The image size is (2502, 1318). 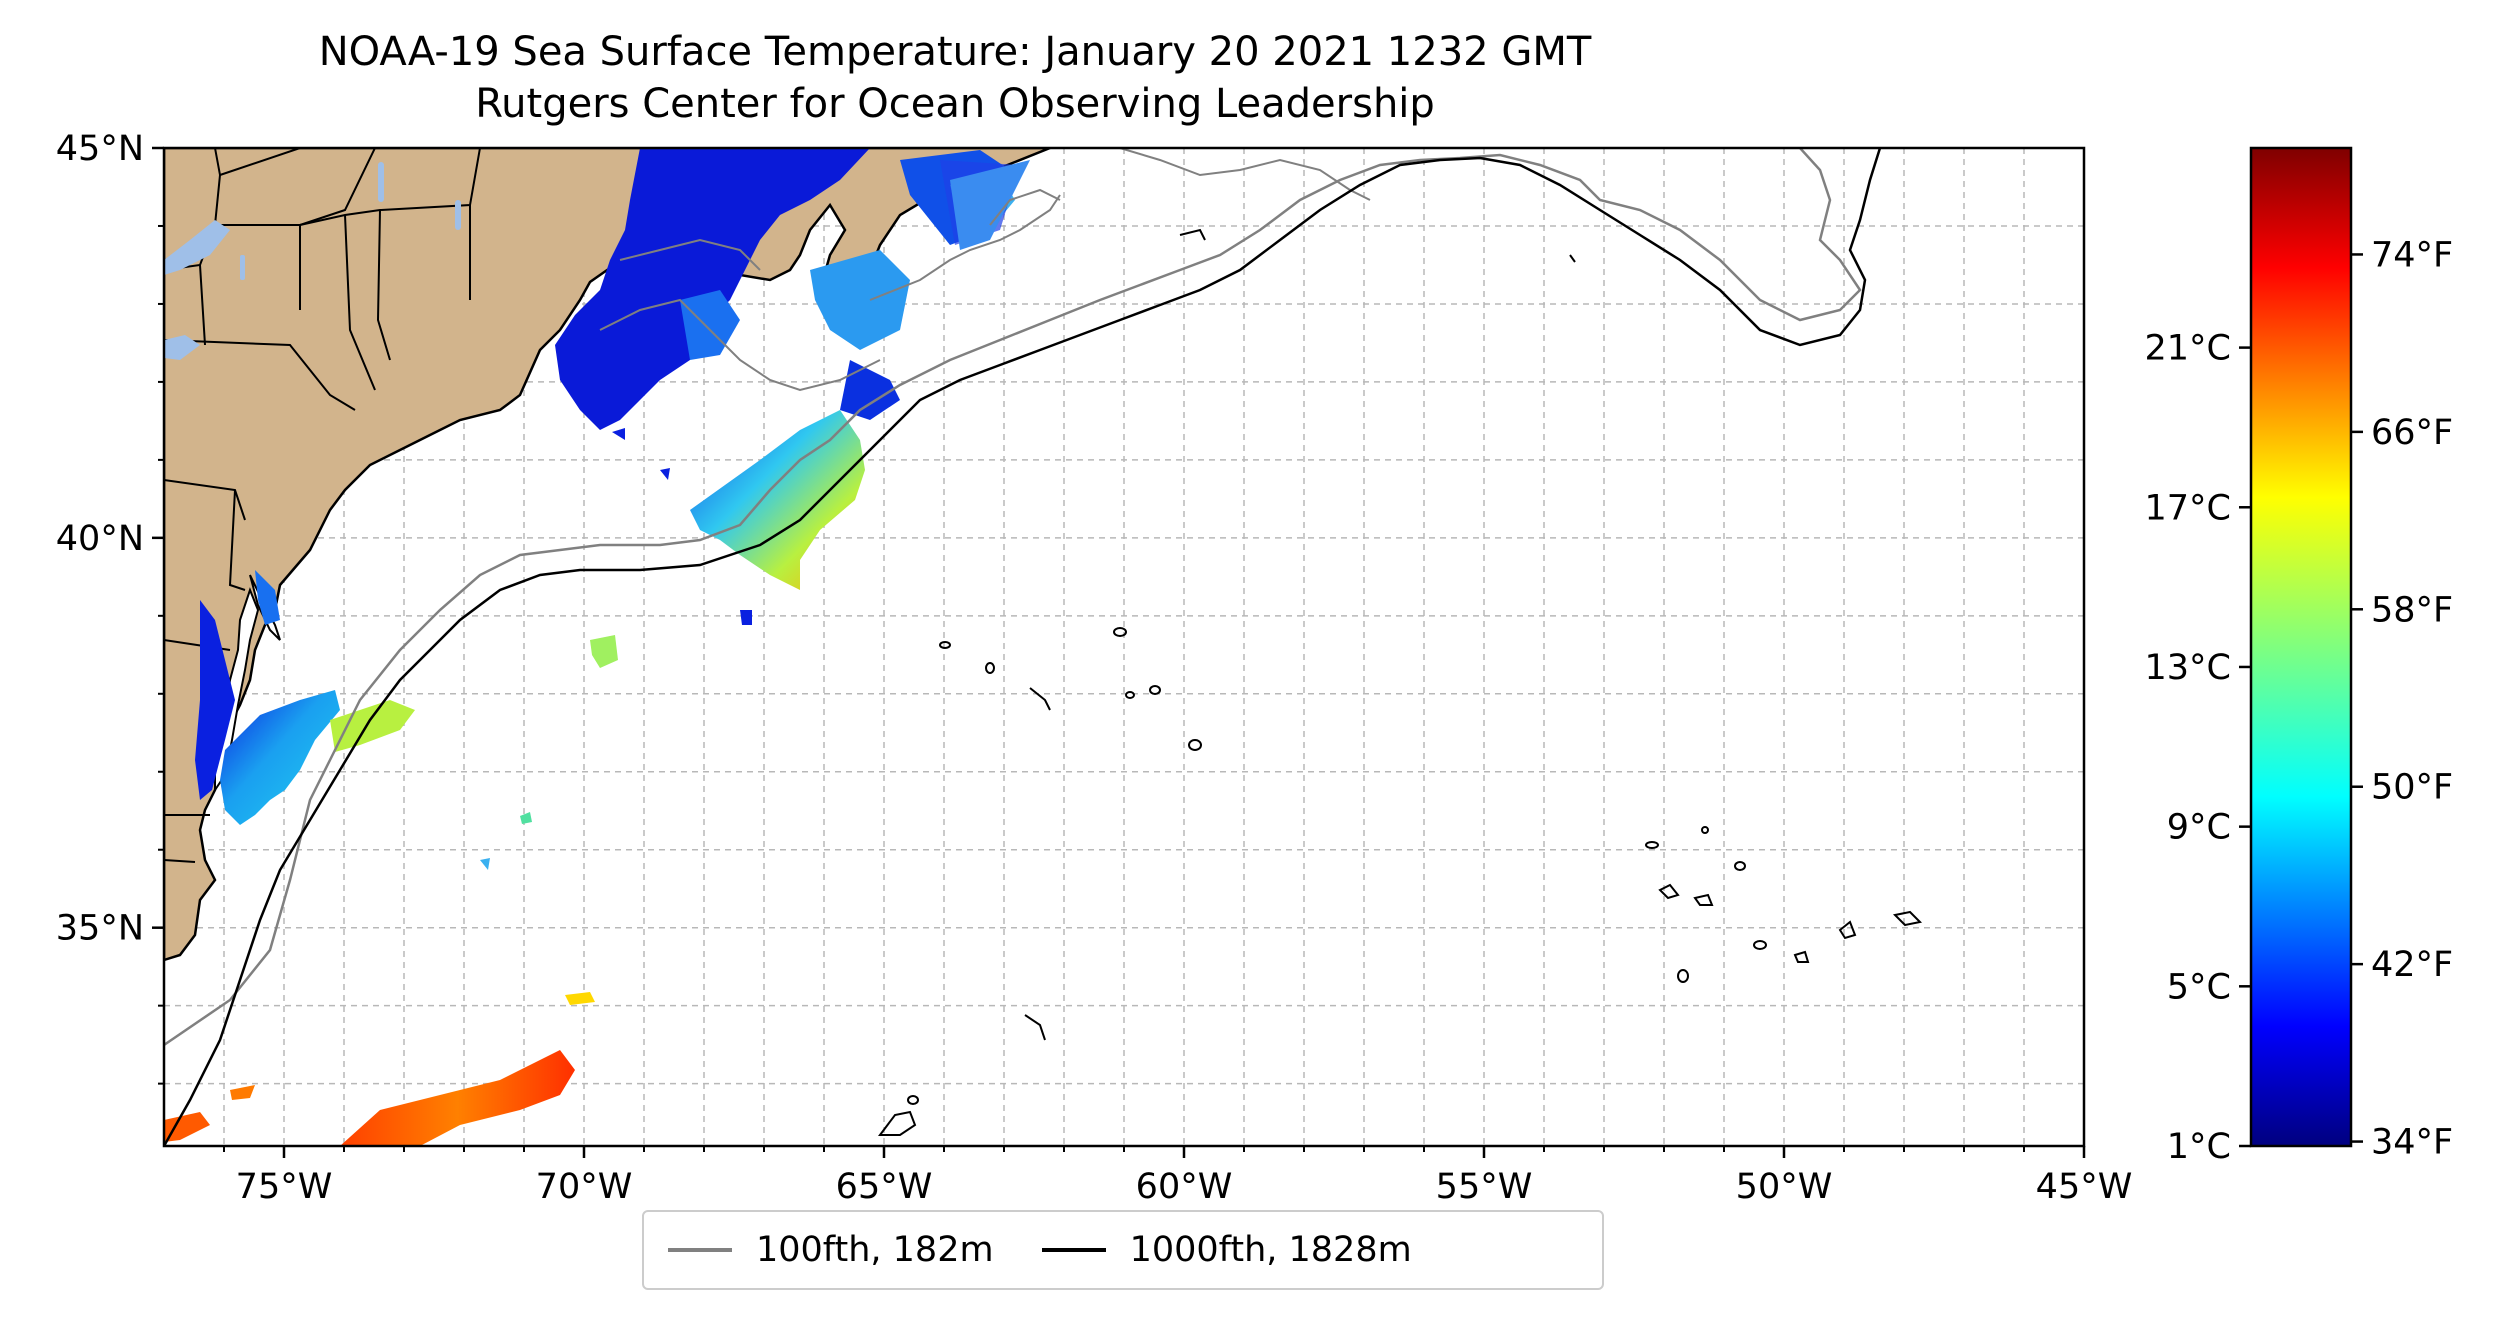 What do you see at coordinates (584, 1187) in the screenshot?
I see `x-tick-label: 70°W` at bounding box center [584, 1187].